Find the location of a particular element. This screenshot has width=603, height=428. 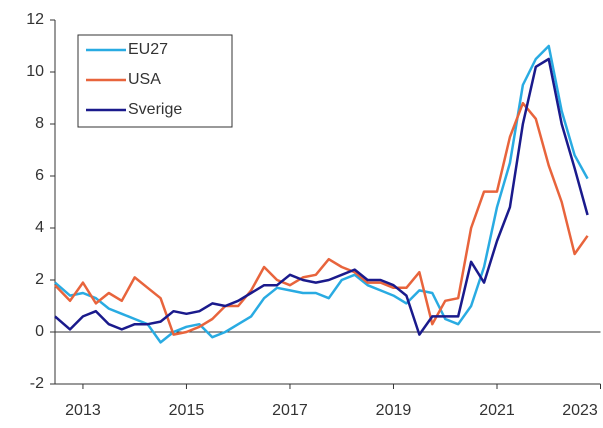

y-tick-label: 8 is located at coordinates (39, 123).